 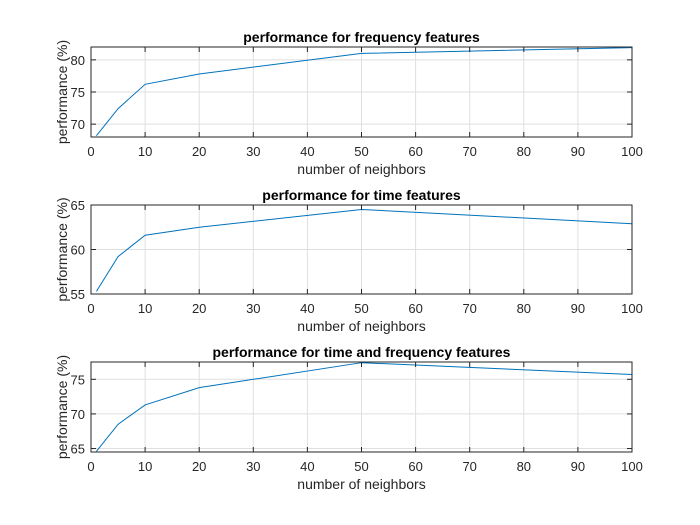 I want to click on y-tick-label: 80, so click(x=78, y=60).